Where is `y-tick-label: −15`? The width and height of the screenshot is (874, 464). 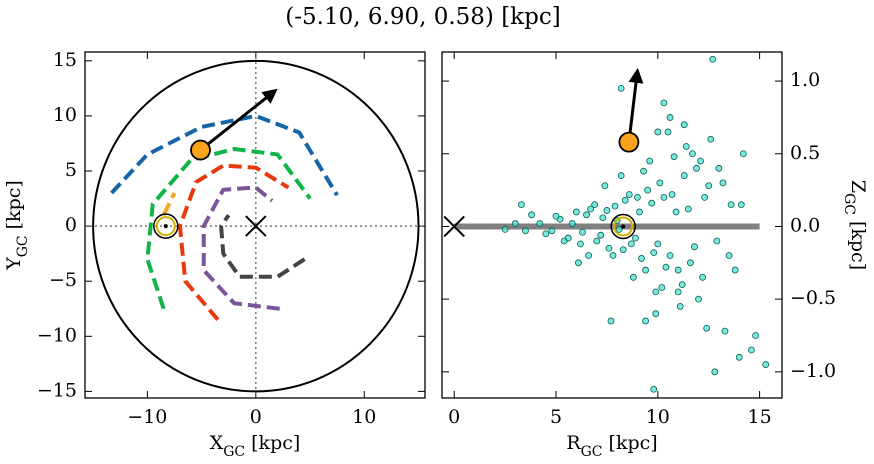 y-tick-label: −15 is located at coordinates (57, 390).